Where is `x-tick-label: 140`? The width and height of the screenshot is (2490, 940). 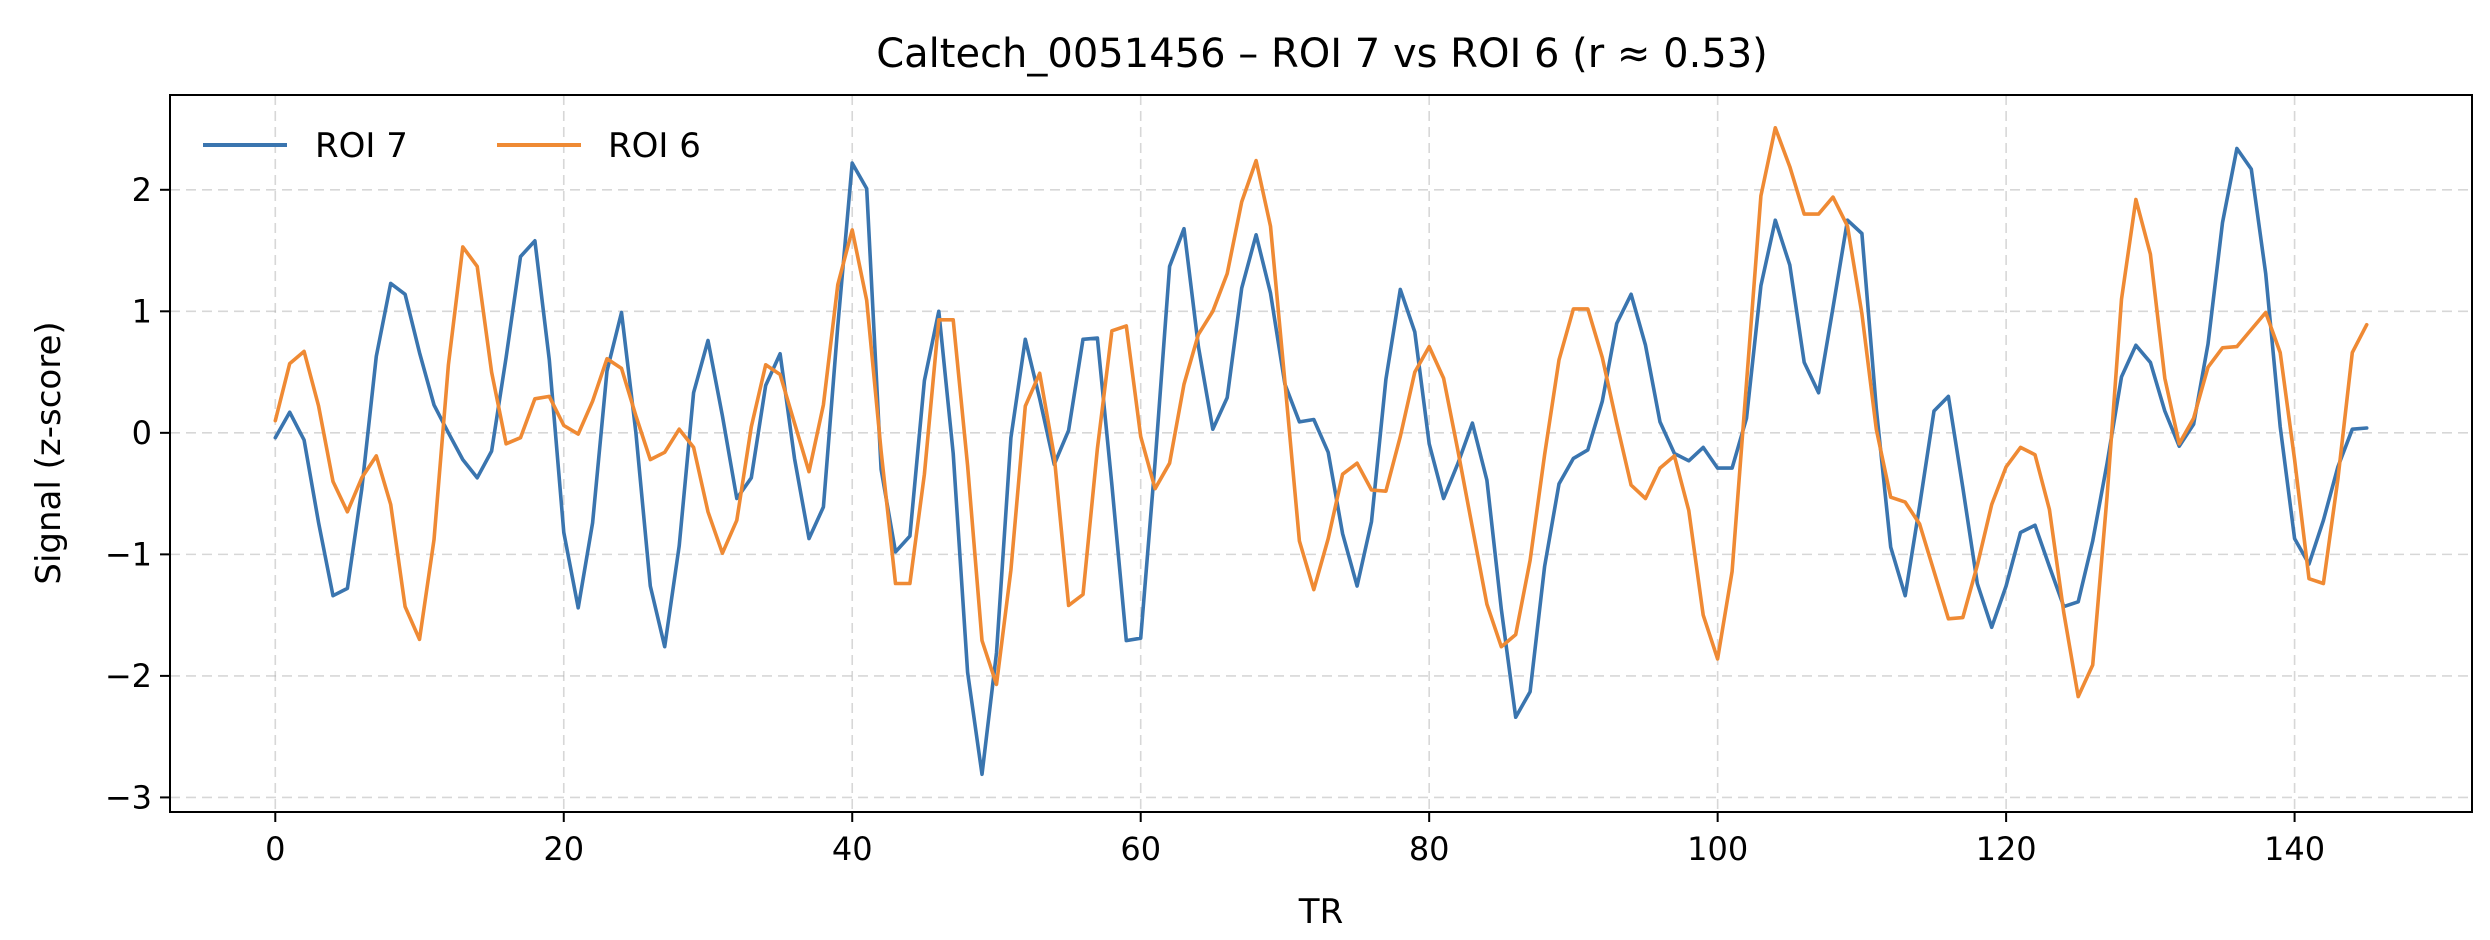
x-tick-label: 140 is located at coordinates (2294, 849).